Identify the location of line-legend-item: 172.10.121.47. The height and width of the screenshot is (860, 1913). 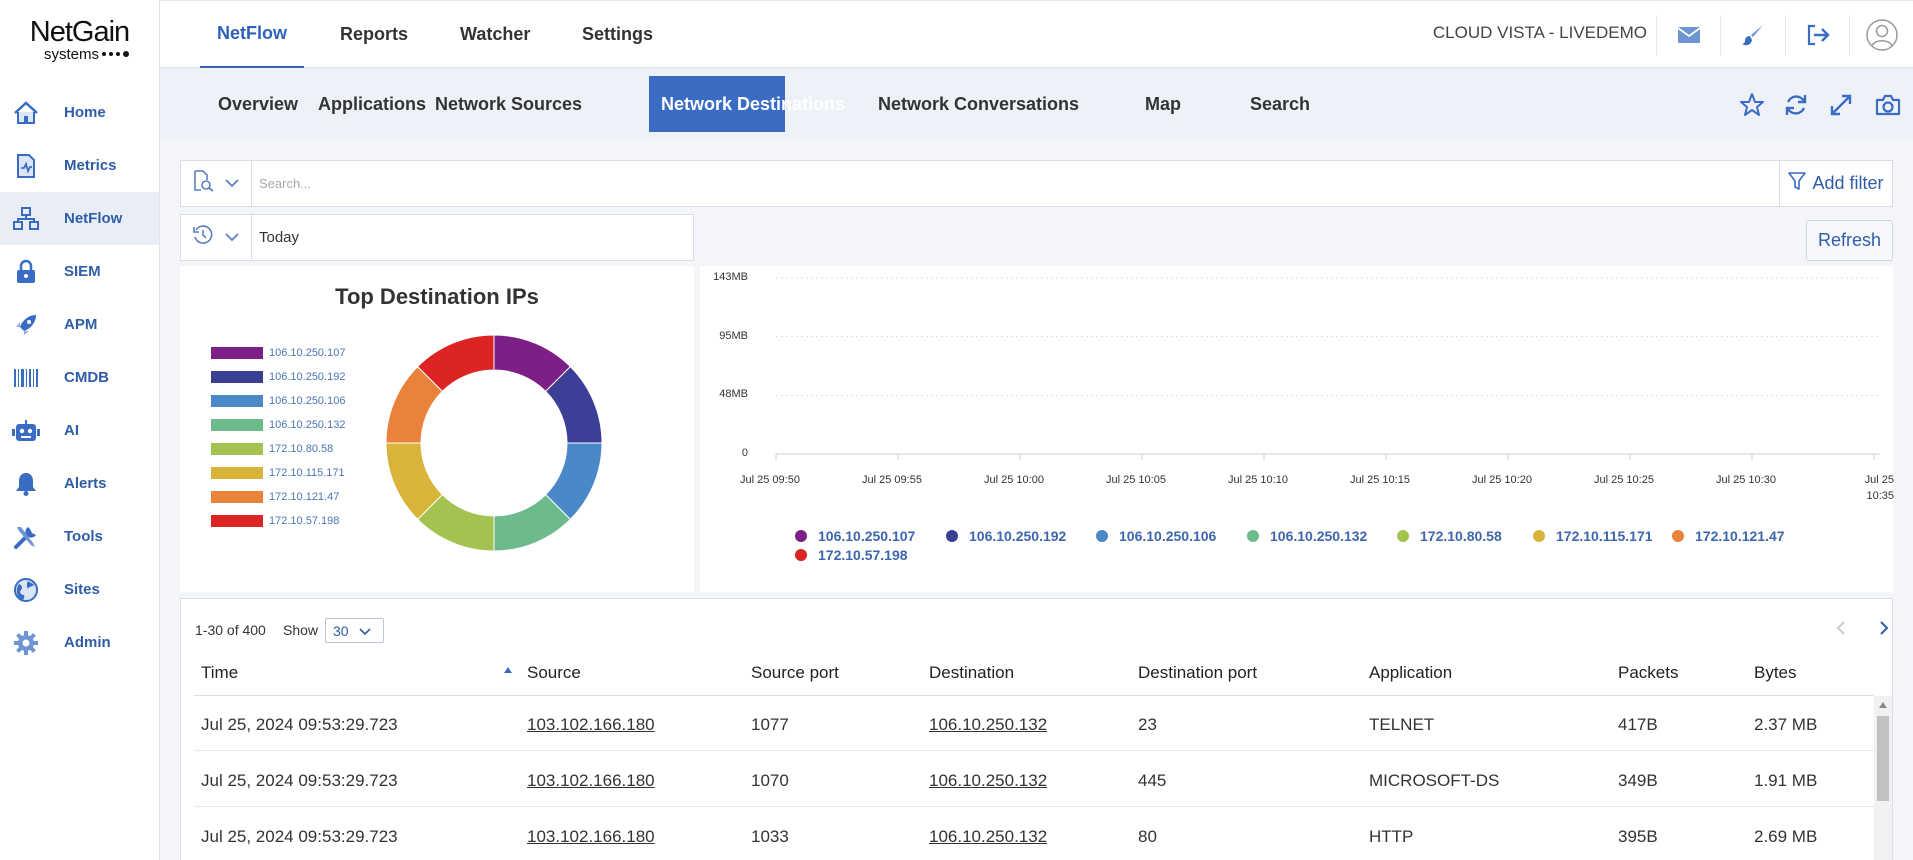
(1728, 536).